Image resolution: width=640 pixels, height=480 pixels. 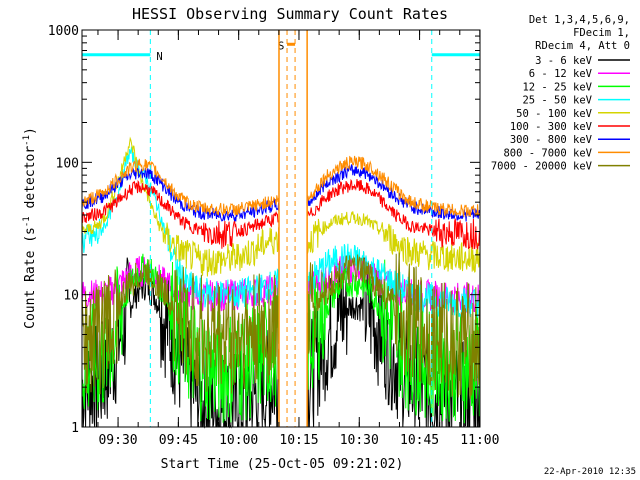 I want to click on flag-label: N, so click(x=159, y=57).